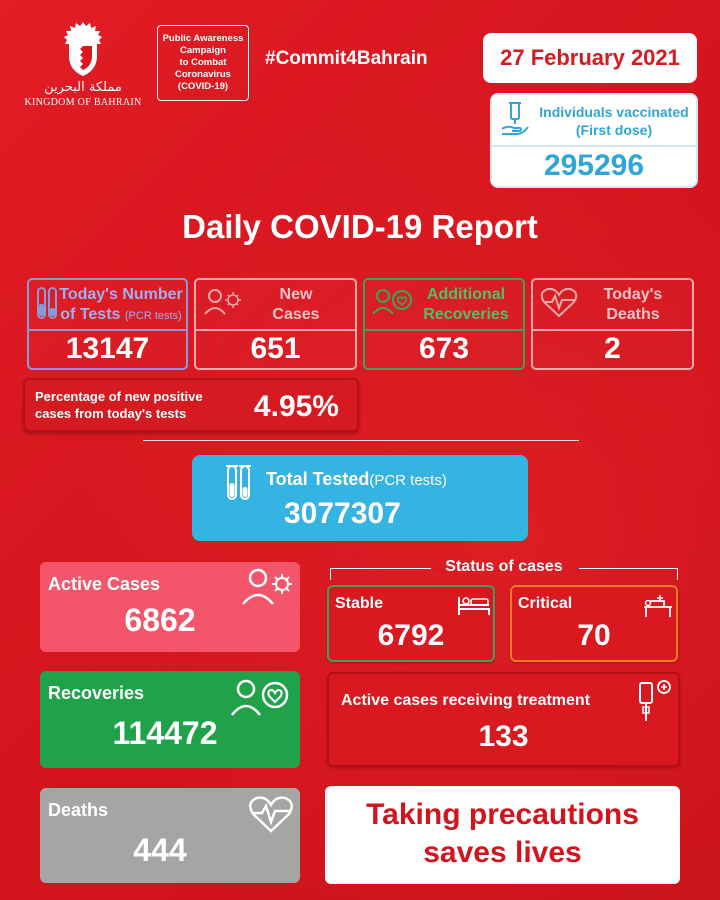 The image size is (720, 900). What do you see at coordinates (408, 480) in the screenshot?
I see `total-tested-note: (PCR tests)` at bounding box center [408, 480].